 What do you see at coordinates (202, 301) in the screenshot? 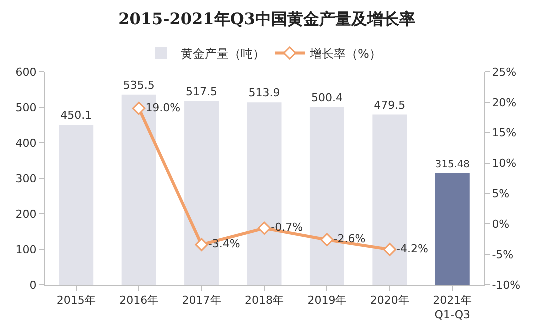
I see `x-tick-label: 2017年` at bounding box center [202, 301].